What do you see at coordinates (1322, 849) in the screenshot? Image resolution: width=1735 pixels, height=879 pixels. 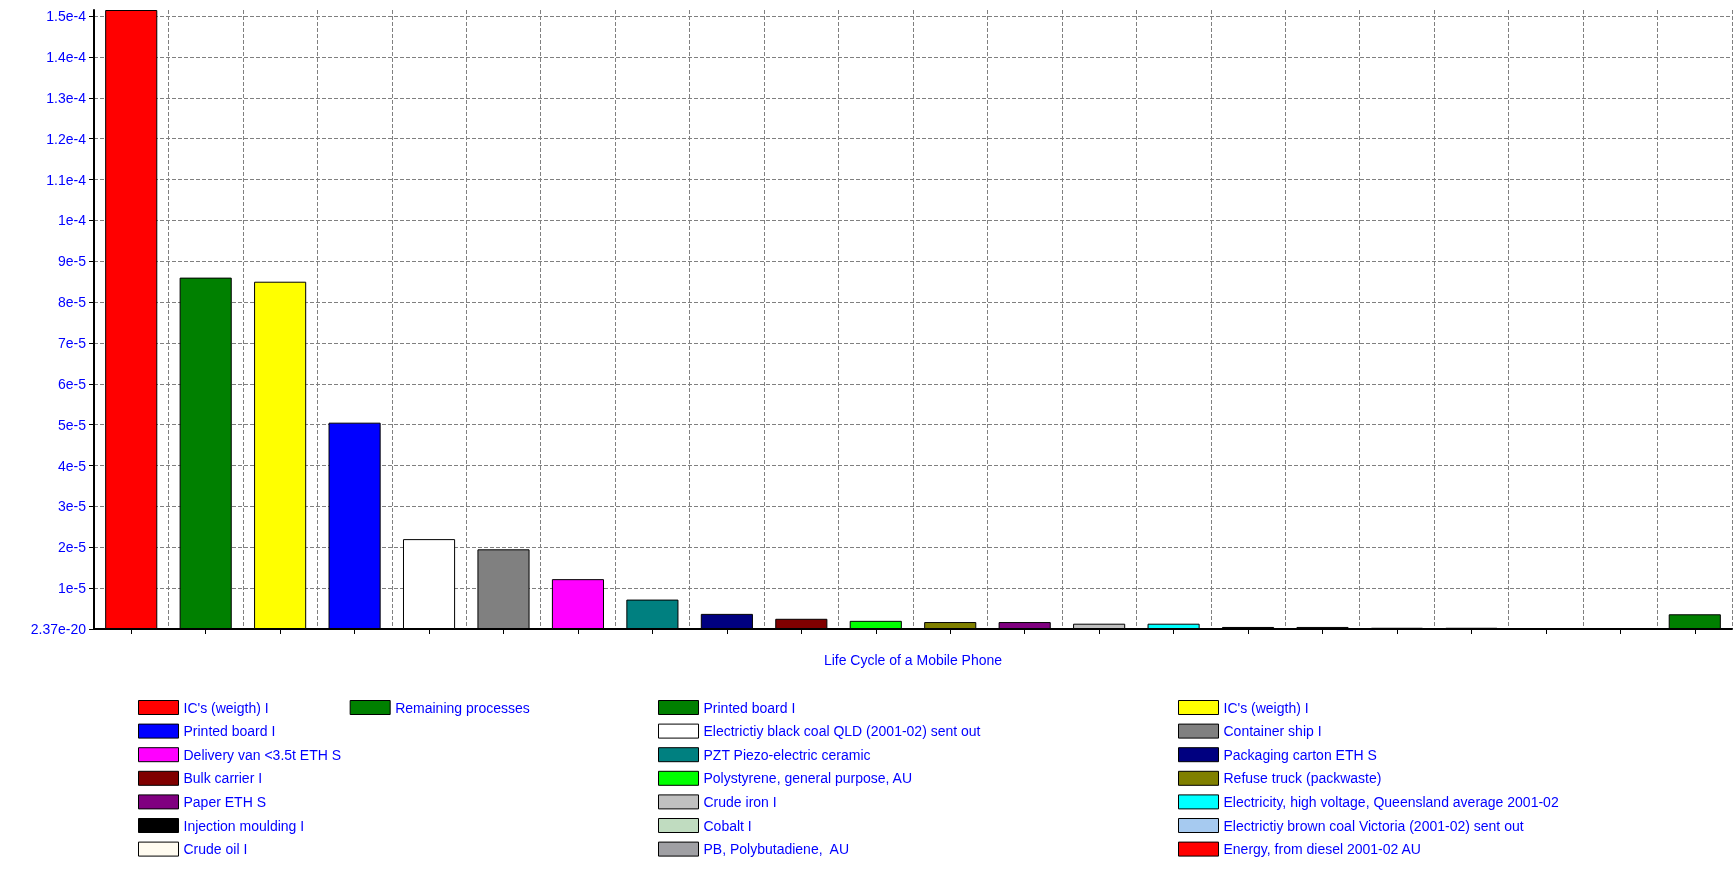 I see `legend-label: Energy, from diesel 2001-02 AU` at bounding box center [1322, 849].